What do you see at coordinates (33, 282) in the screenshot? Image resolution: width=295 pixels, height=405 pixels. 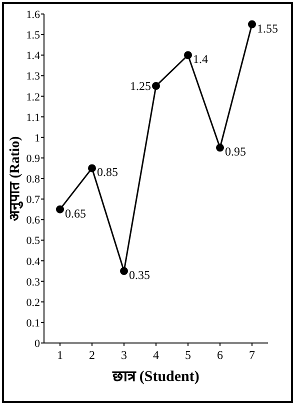 I see `y-tick-label: 0.3` at bounding box center [33, 282].